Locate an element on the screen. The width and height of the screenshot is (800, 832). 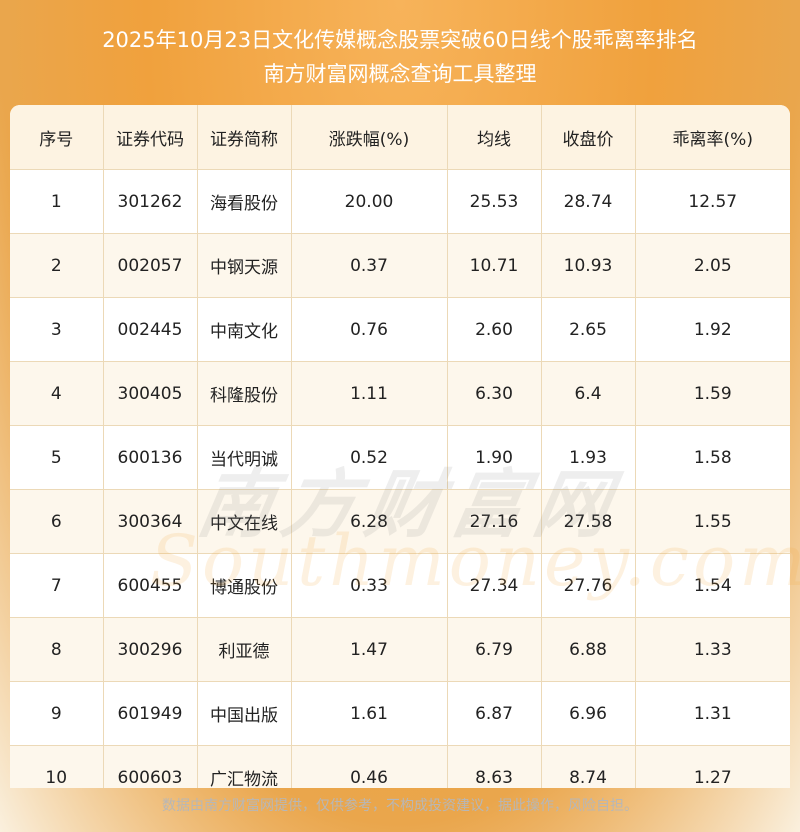
header-rank: 序号 is located at coordinates (57, 137).